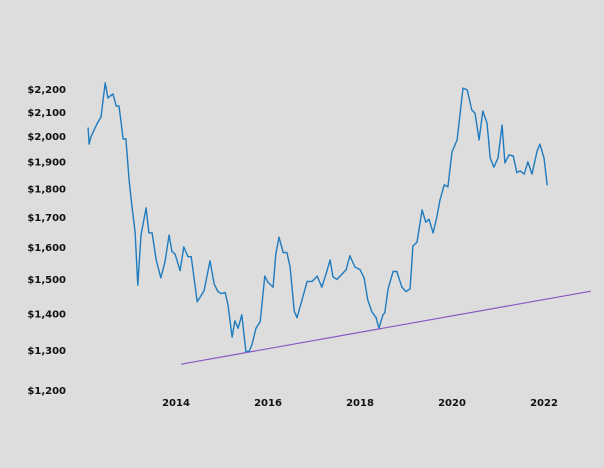 Image resolution: width=604 pixels, height=468 pixels. I want to click on x-tick-label: 2014, so click(176, 403).